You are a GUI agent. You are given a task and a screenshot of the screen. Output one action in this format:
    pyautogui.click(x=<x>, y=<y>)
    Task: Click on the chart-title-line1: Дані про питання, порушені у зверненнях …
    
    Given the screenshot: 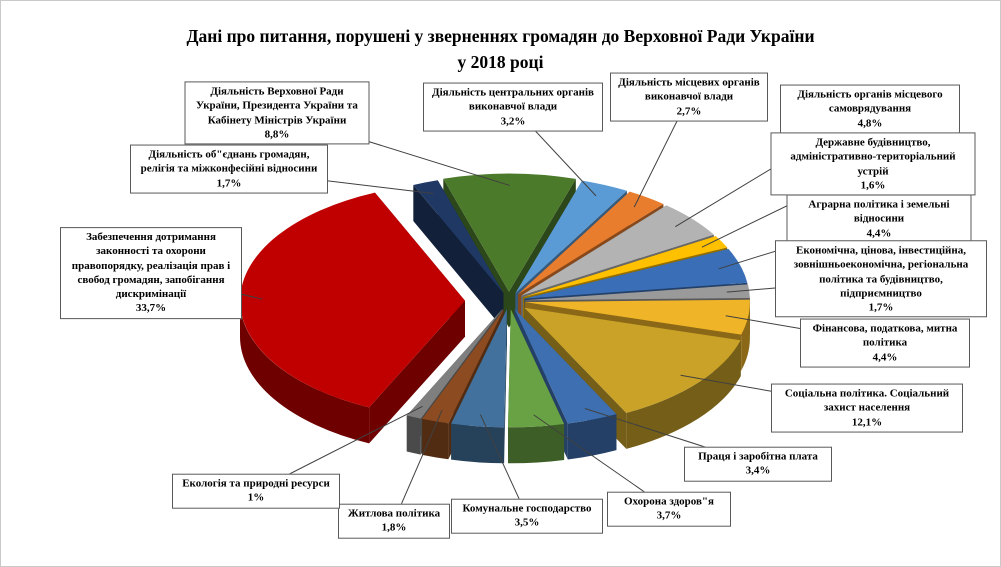 What is the action you would take?
    pyautogui.click(x=500, y=36)
    